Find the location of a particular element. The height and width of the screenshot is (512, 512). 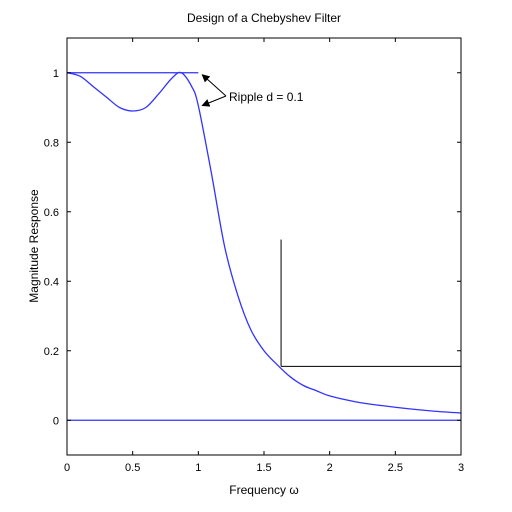

y-tick-label: 0.2 is located at coordinates (51, 352).